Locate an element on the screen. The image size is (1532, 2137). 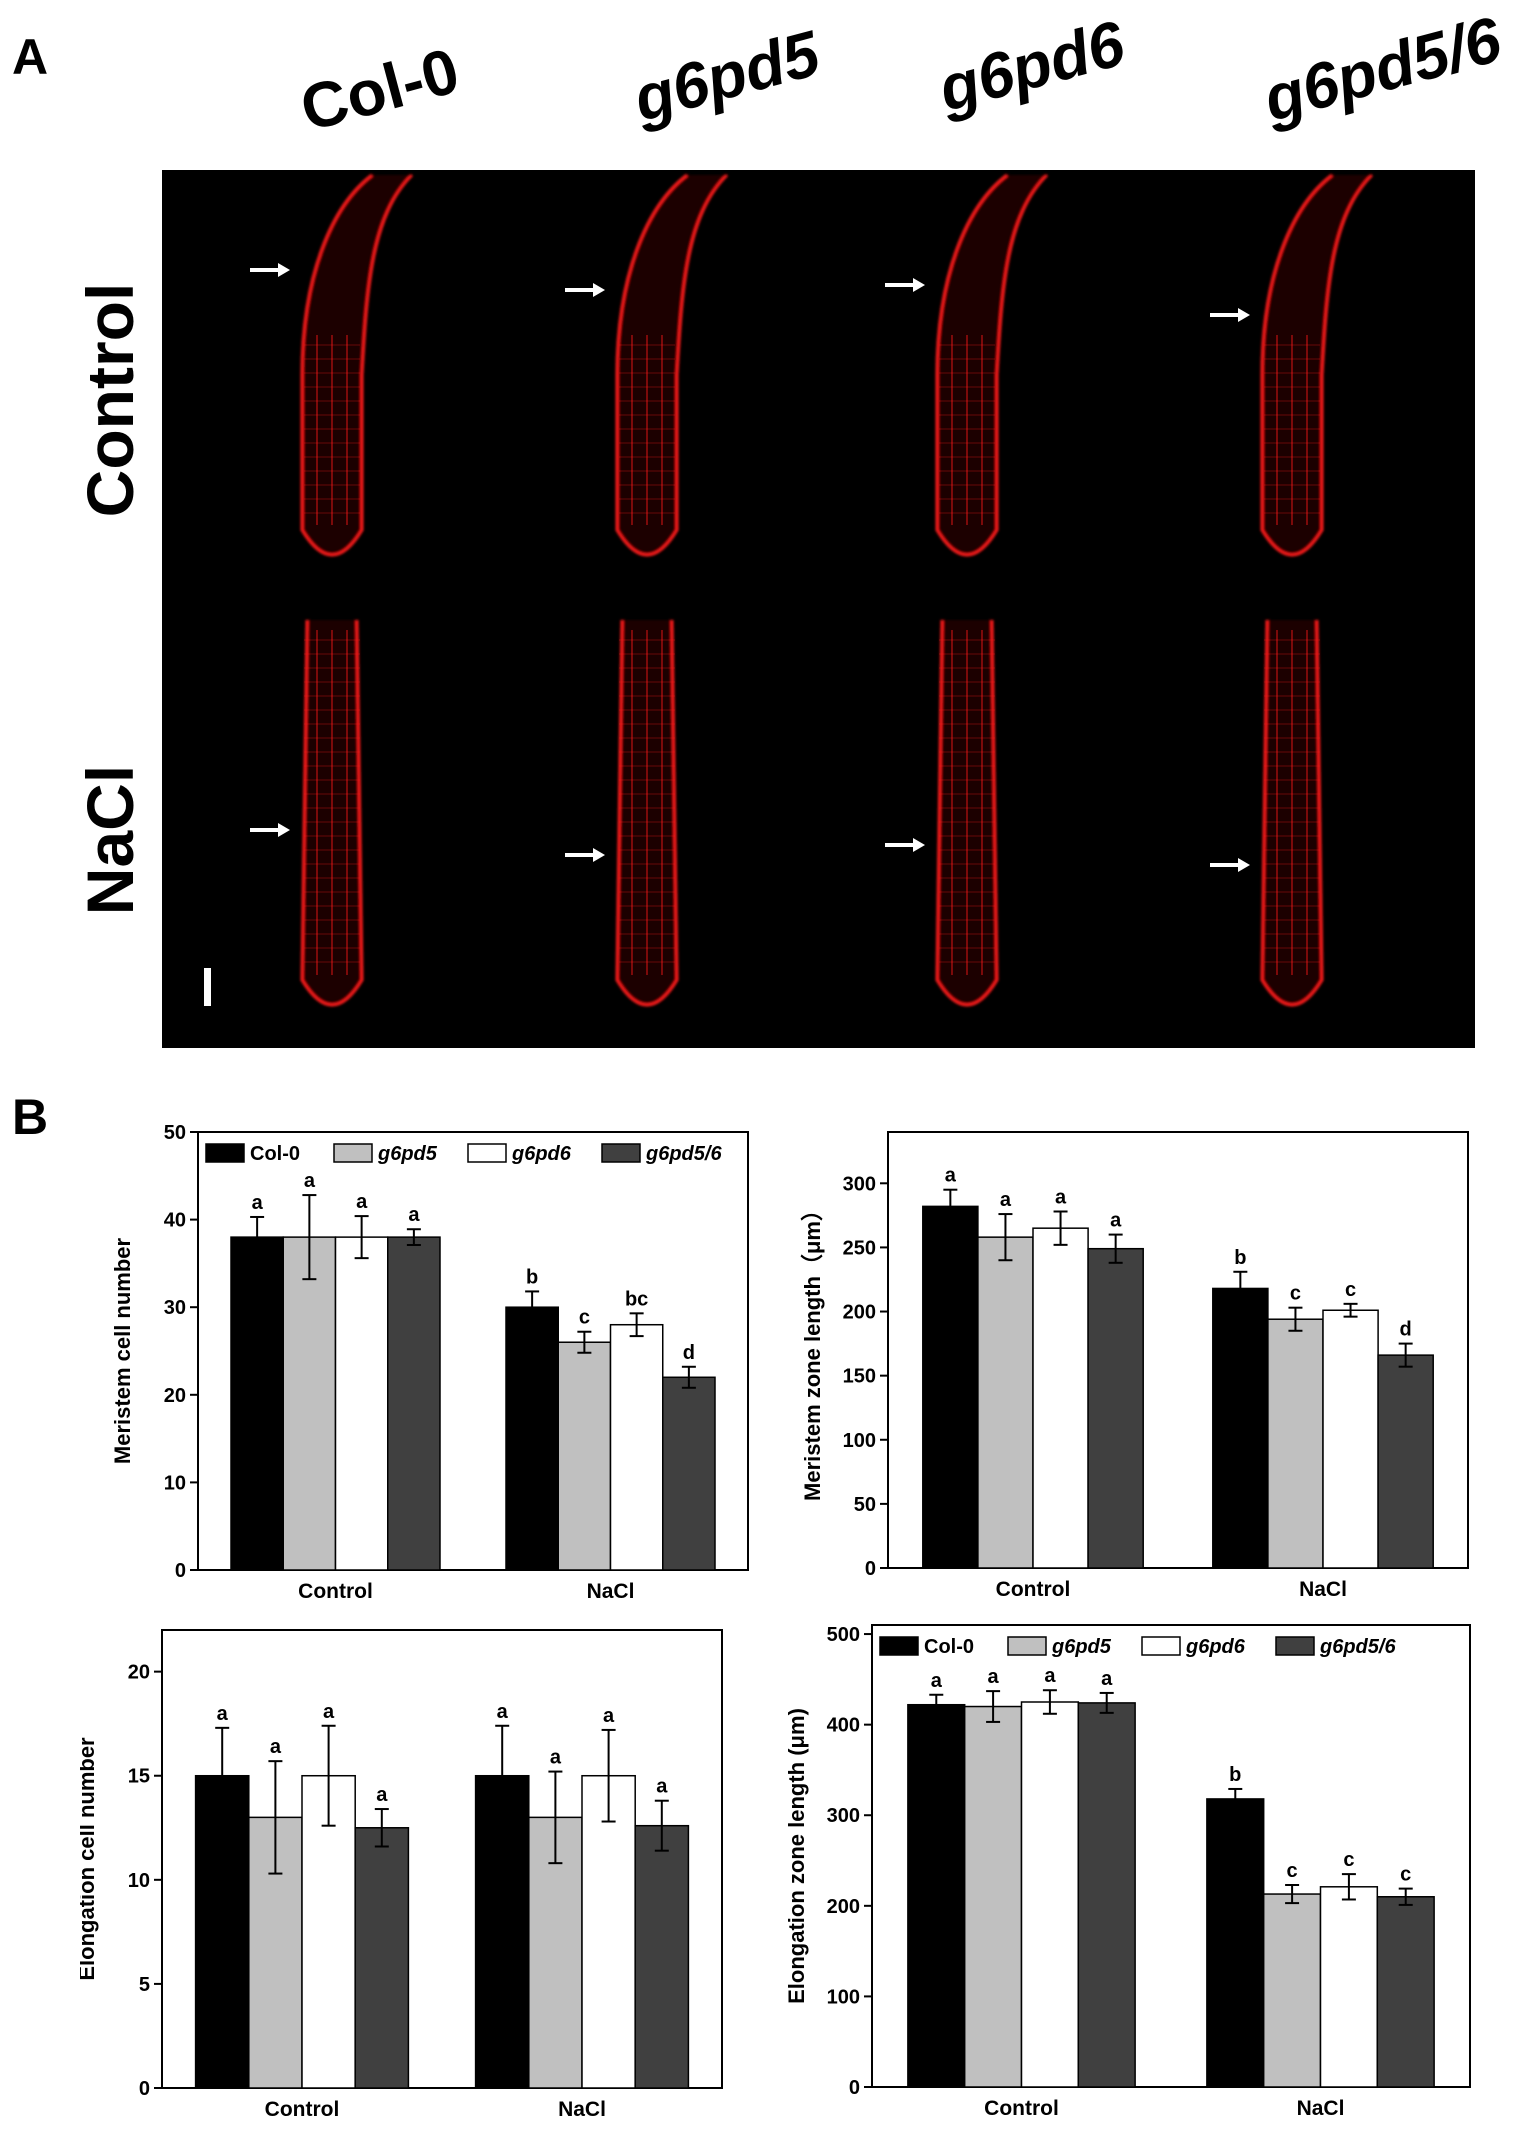
row-label-control: Control is located at coordinates (110, 400).